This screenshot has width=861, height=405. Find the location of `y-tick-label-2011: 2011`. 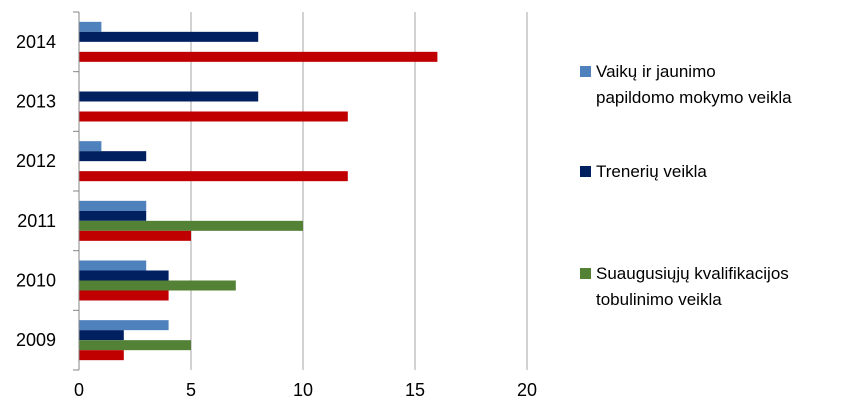

y-tick-label-2011: 2011 is located at coordinates (36, 221).